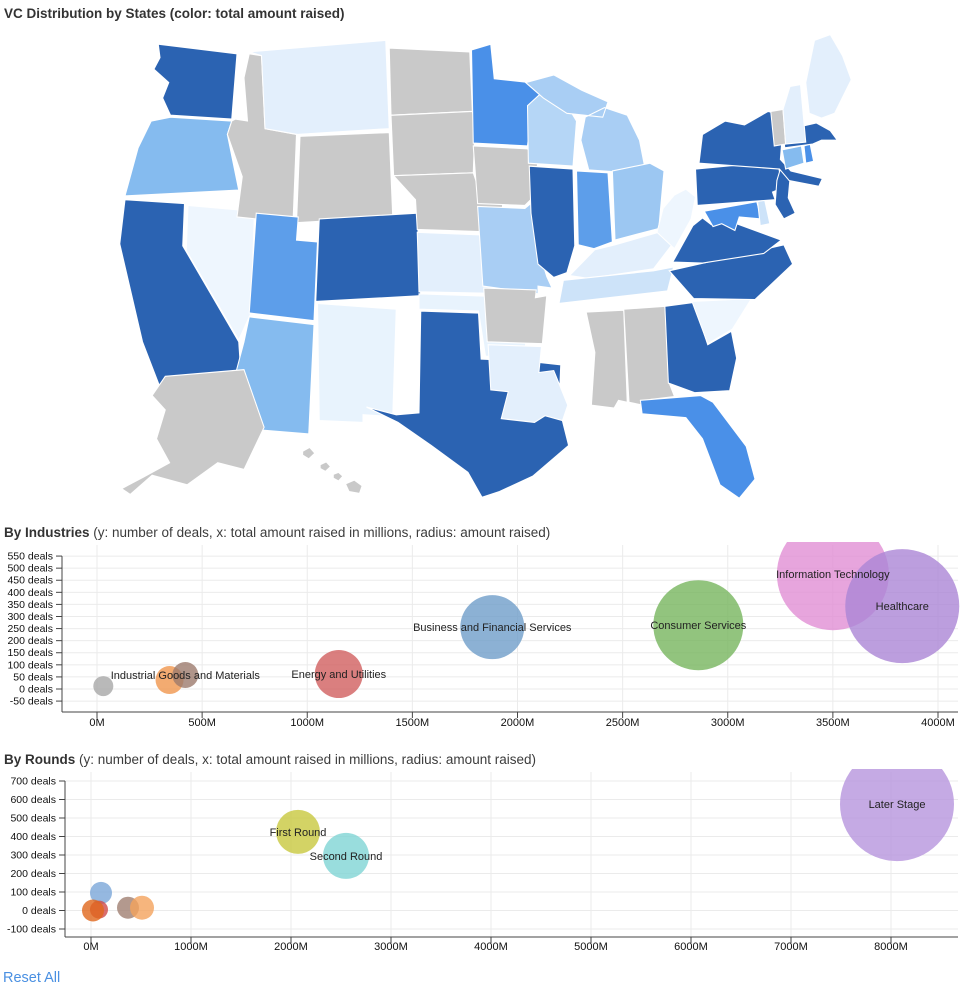 The image size is (971, 1003). I want to click on y-tick-label: -50 deals, so click(31, 702).